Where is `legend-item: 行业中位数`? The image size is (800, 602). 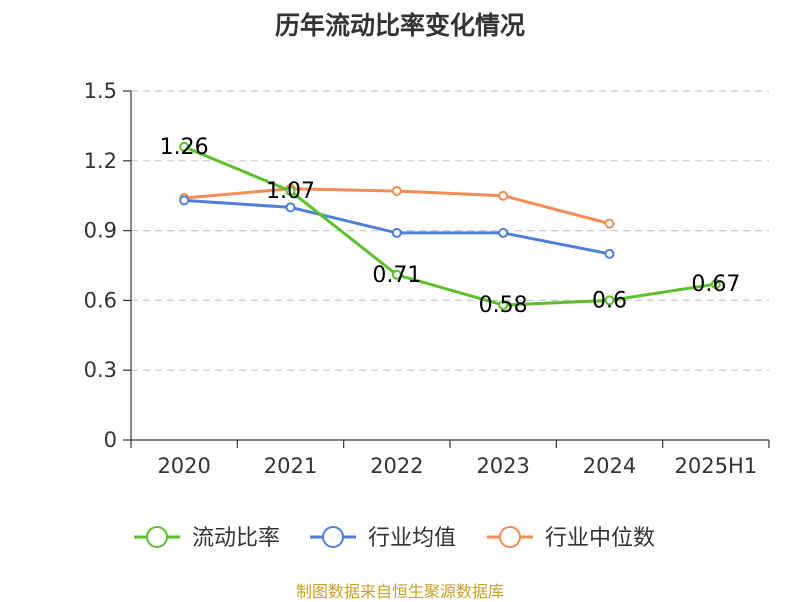
legend-item: 行业中位数 is located at coordinates (571, 538).